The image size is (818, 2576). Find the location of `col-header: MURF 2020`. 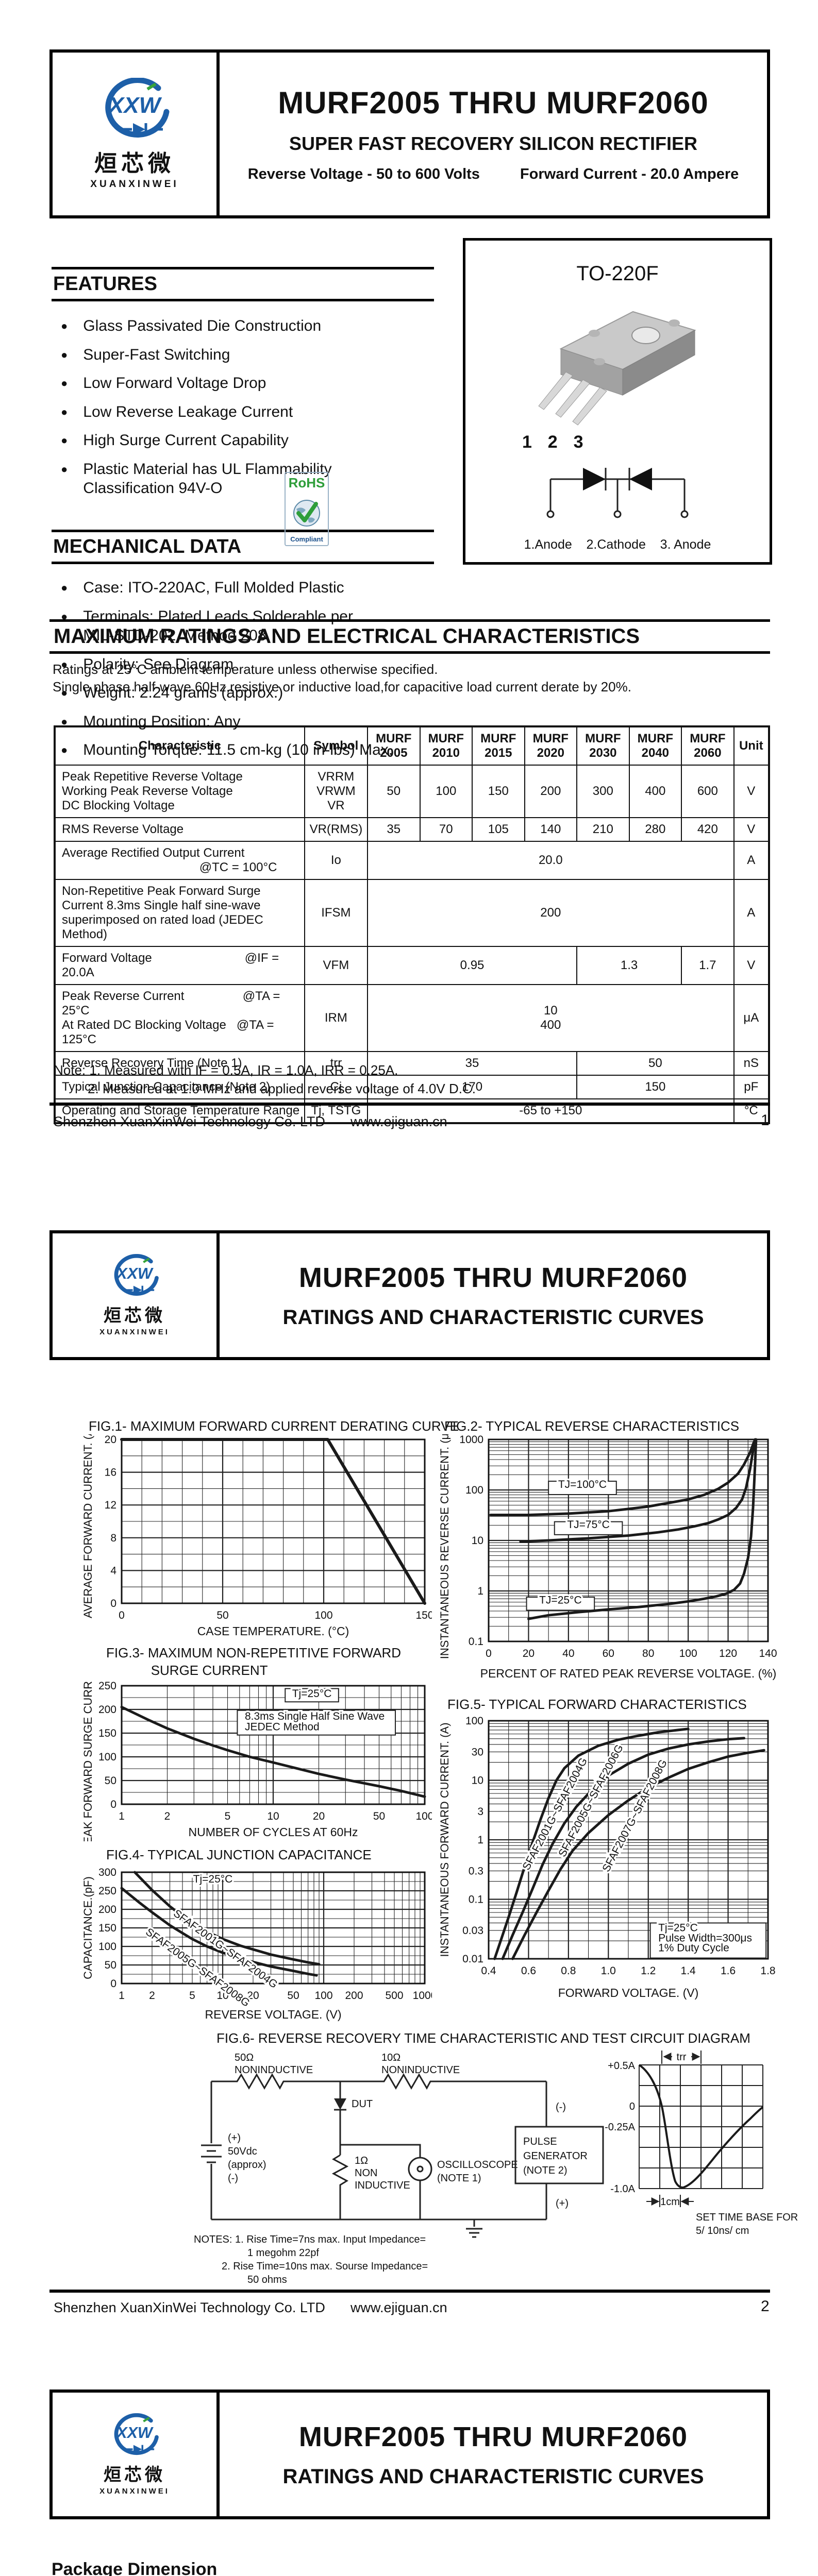

col-header: MURF 2020 is located at coordinates (551, 746).